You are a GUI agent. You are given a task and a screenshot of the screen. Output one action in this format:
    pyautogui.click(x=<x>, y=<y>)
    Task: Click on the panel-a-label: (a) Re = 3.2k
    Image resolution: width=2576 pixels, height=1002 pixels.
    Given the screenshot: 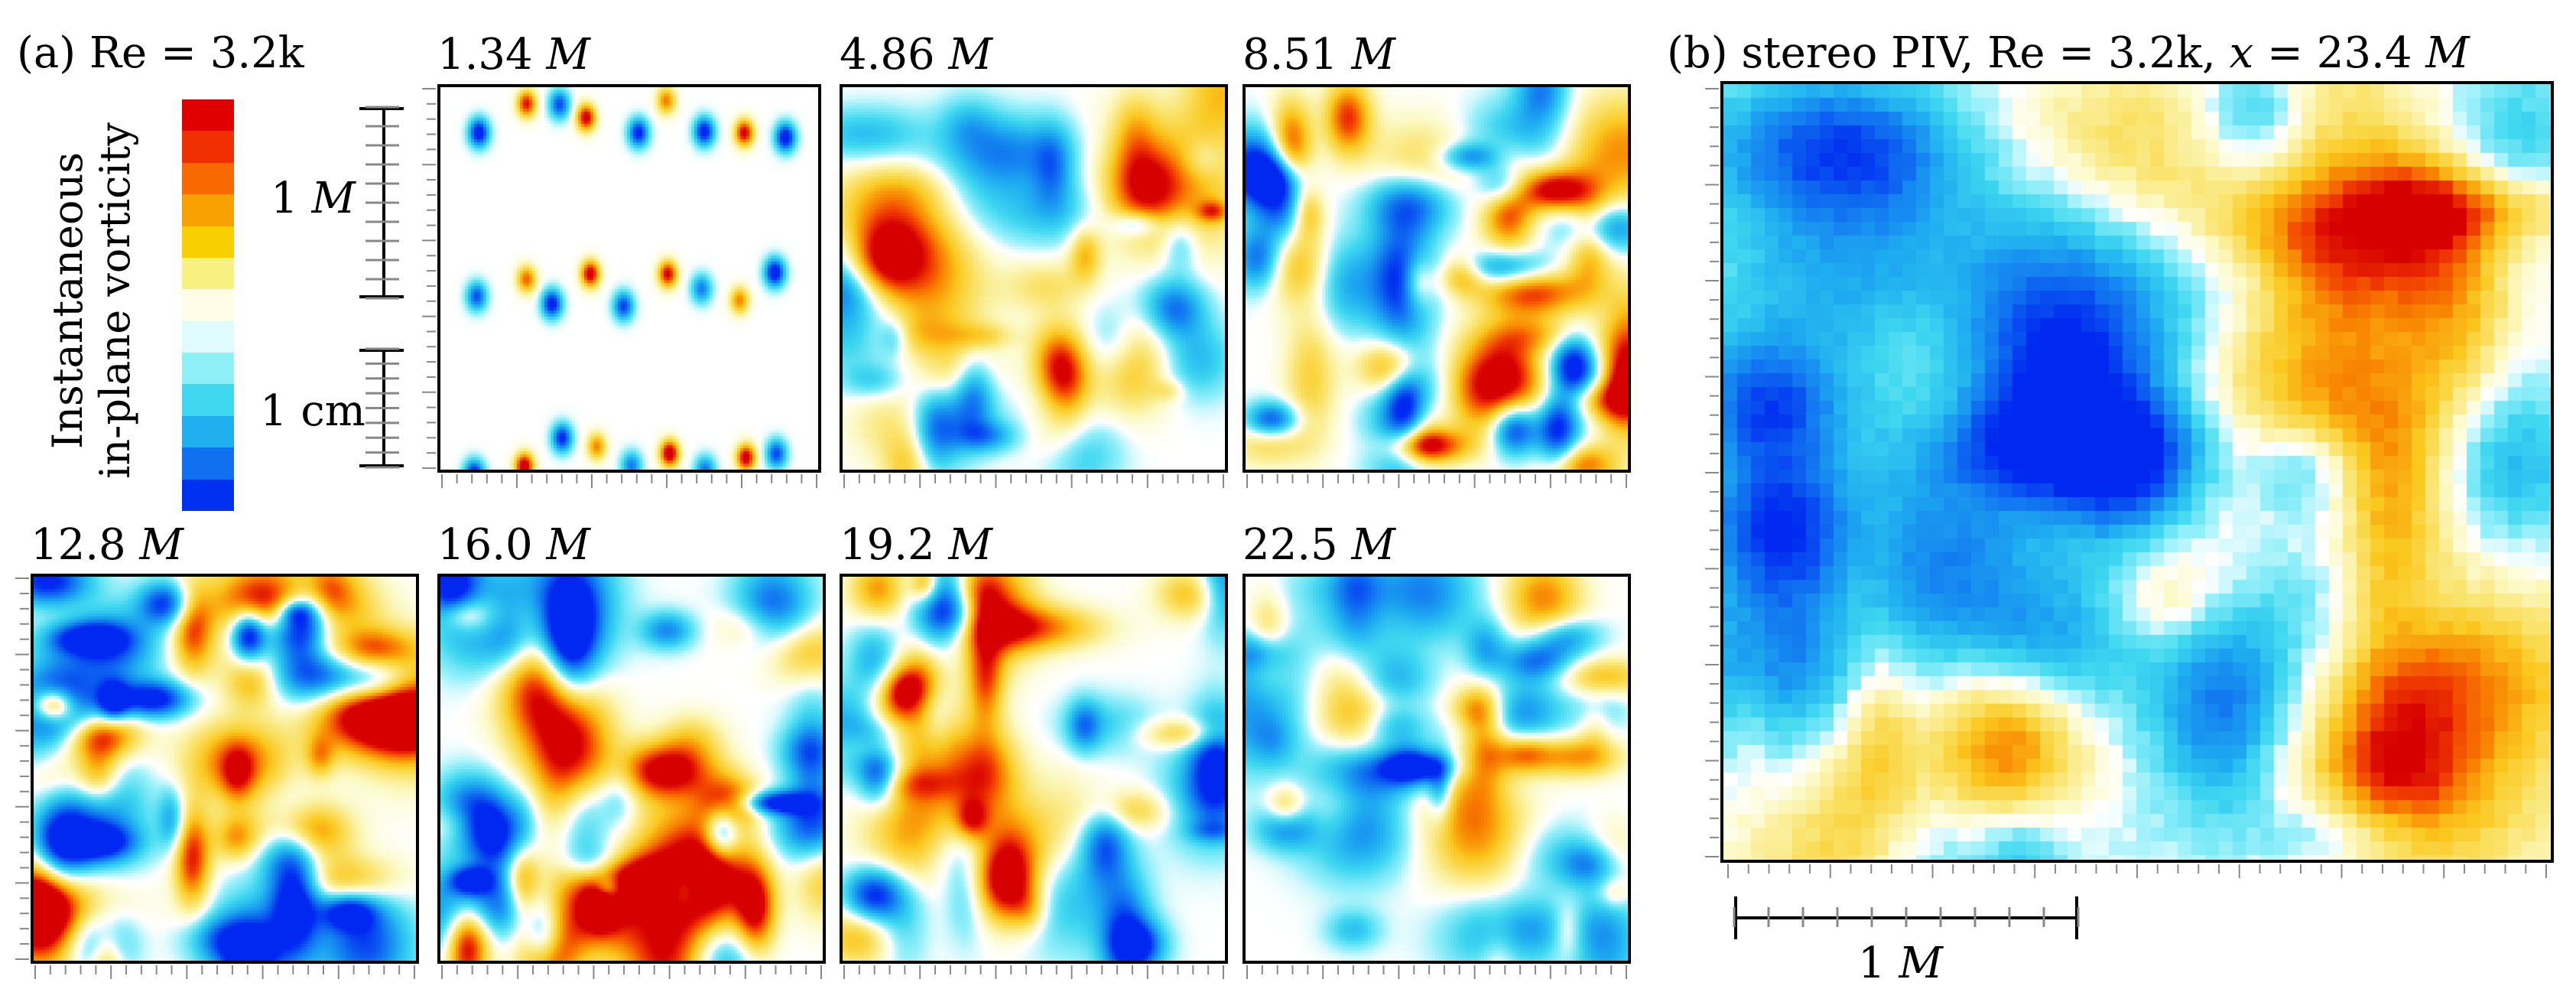 What is the action you would take?
    pyautogui.click(x=161, y=53)
    